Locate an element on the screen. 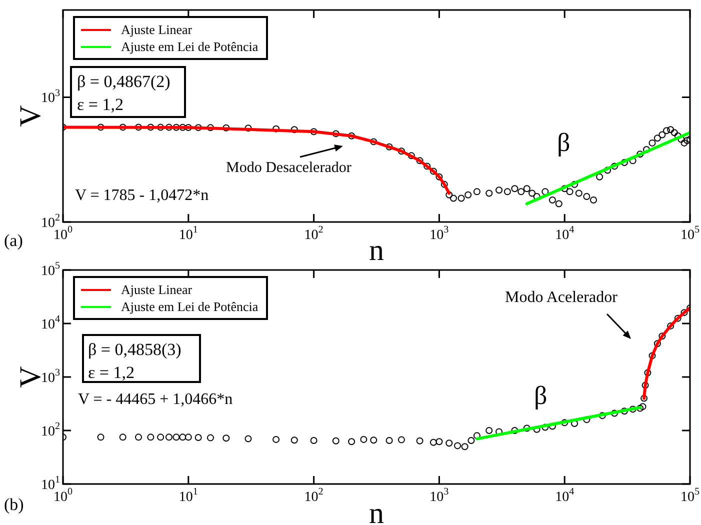 This screenshot has width=701, height=525. text: (a) is located at coordinates (13, 240).